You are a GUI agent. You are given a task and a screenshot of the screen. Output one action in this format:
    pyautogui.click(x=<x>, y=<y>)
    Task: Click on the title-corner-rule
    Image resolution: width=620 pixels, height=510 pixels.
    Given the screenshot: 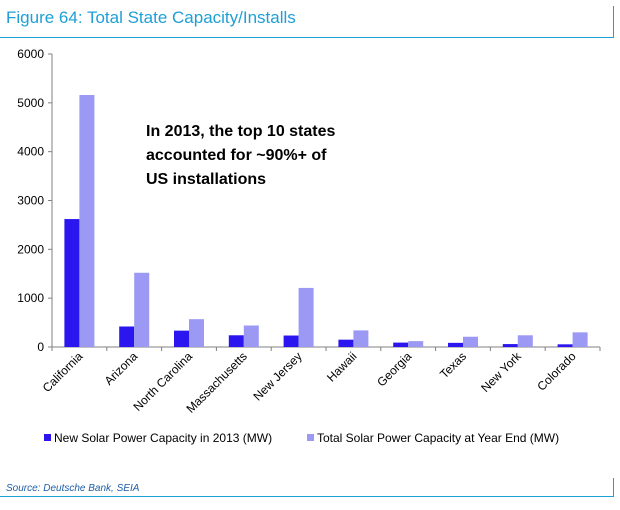 What is the action you would take?
    pyautogui.click(x=613, y=22)
    